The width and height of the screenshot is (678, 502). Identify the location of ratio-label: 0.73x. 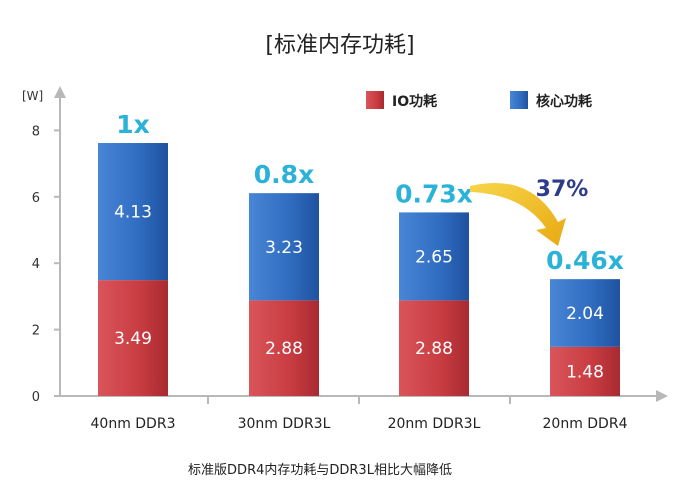
(434, 193).